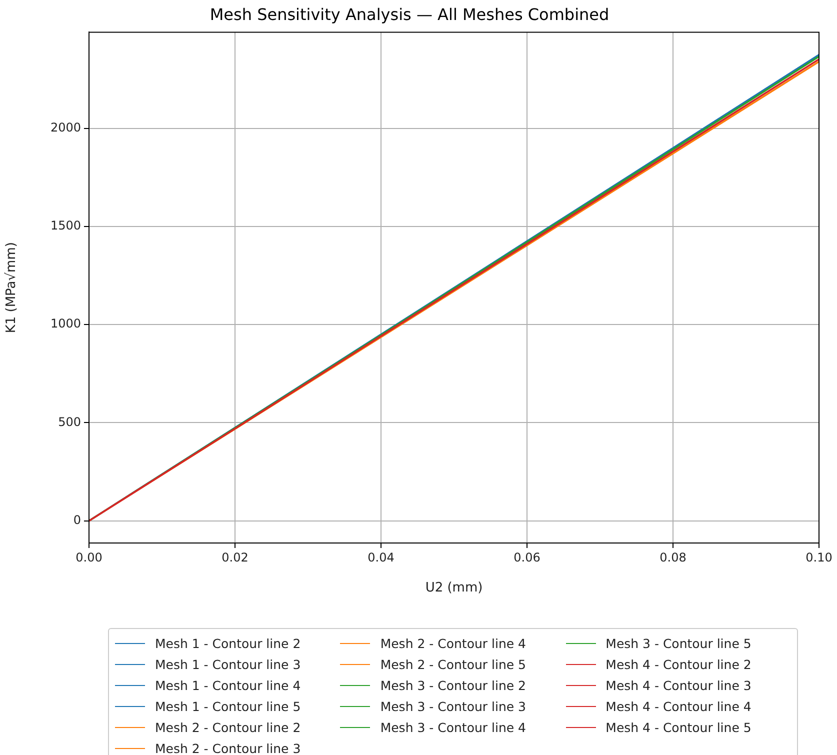  Describe the element at coordinates (65, 127) in the screenshot. I see `y-tick-label: 2000` at that location.